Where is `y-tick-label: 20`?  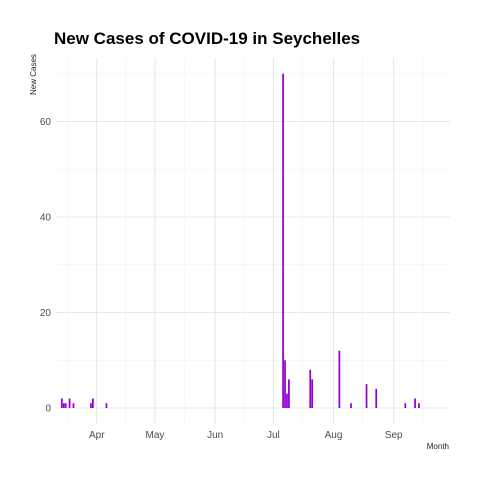
y-tick-label: 20 is located at coordinates (46, 313).